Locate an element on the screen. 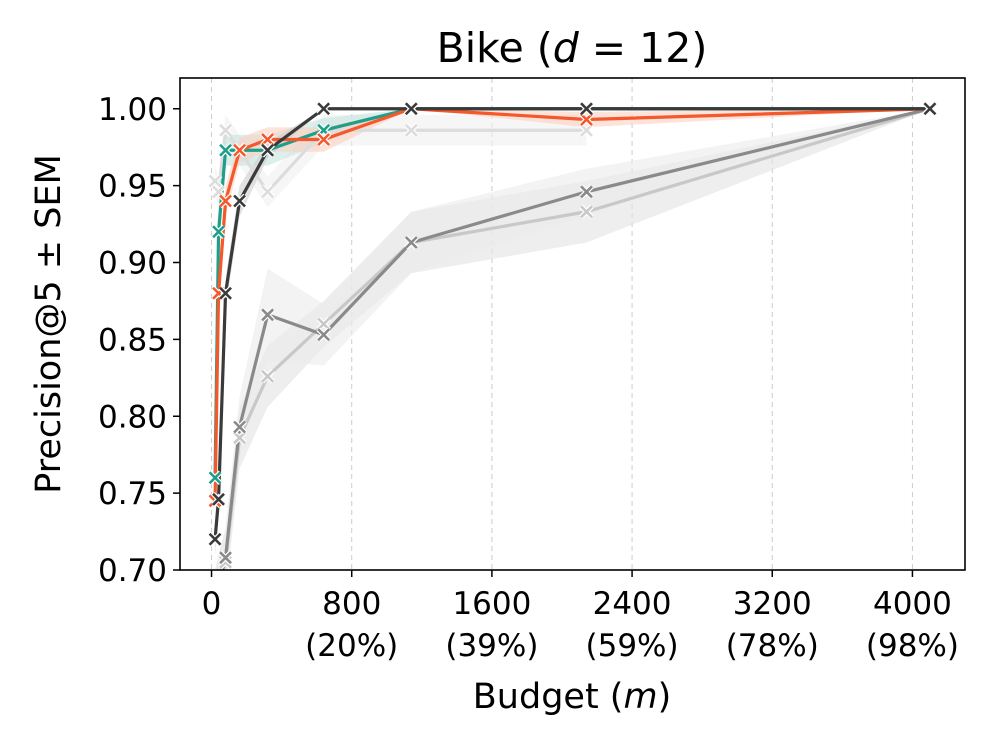 The height and width of the screenshot is (747, 996). x-tick-label-5: 4000 is located at coordinates (912, 604).